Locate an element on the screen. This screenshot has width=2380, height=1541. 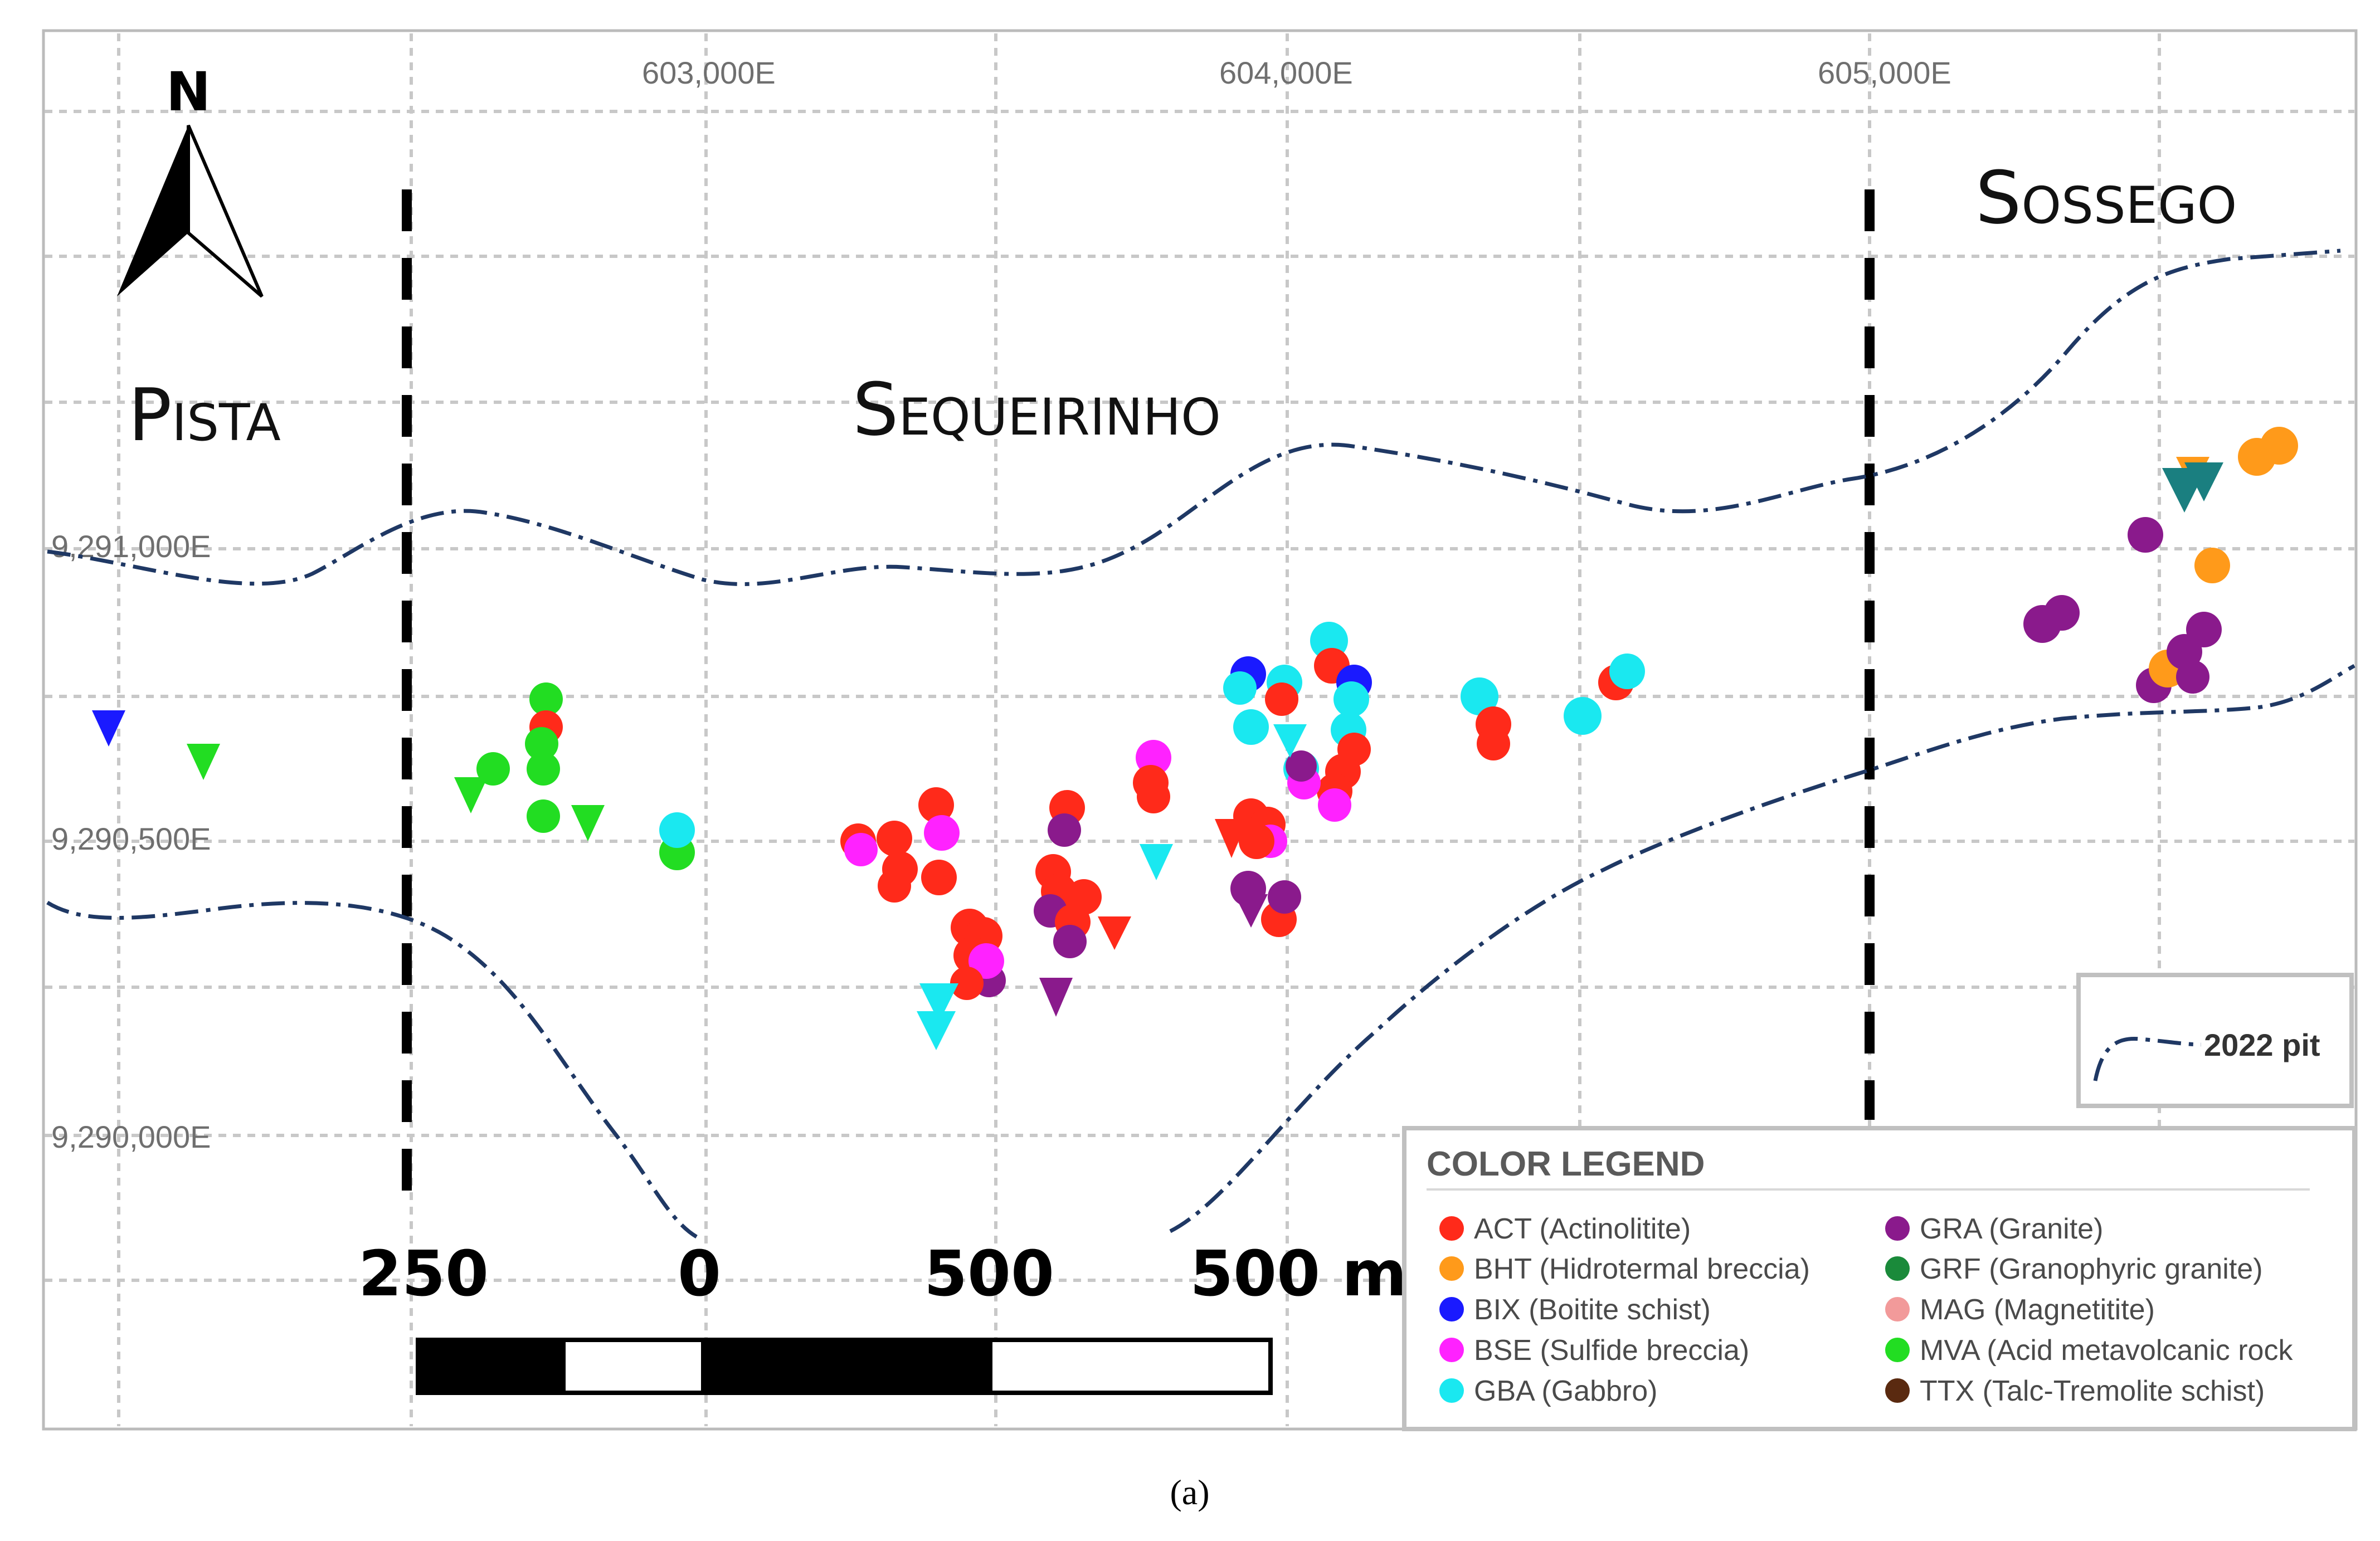
legend-label-bse: BSE (Sulfide breccia) is located at coordinates (1611, 1351).